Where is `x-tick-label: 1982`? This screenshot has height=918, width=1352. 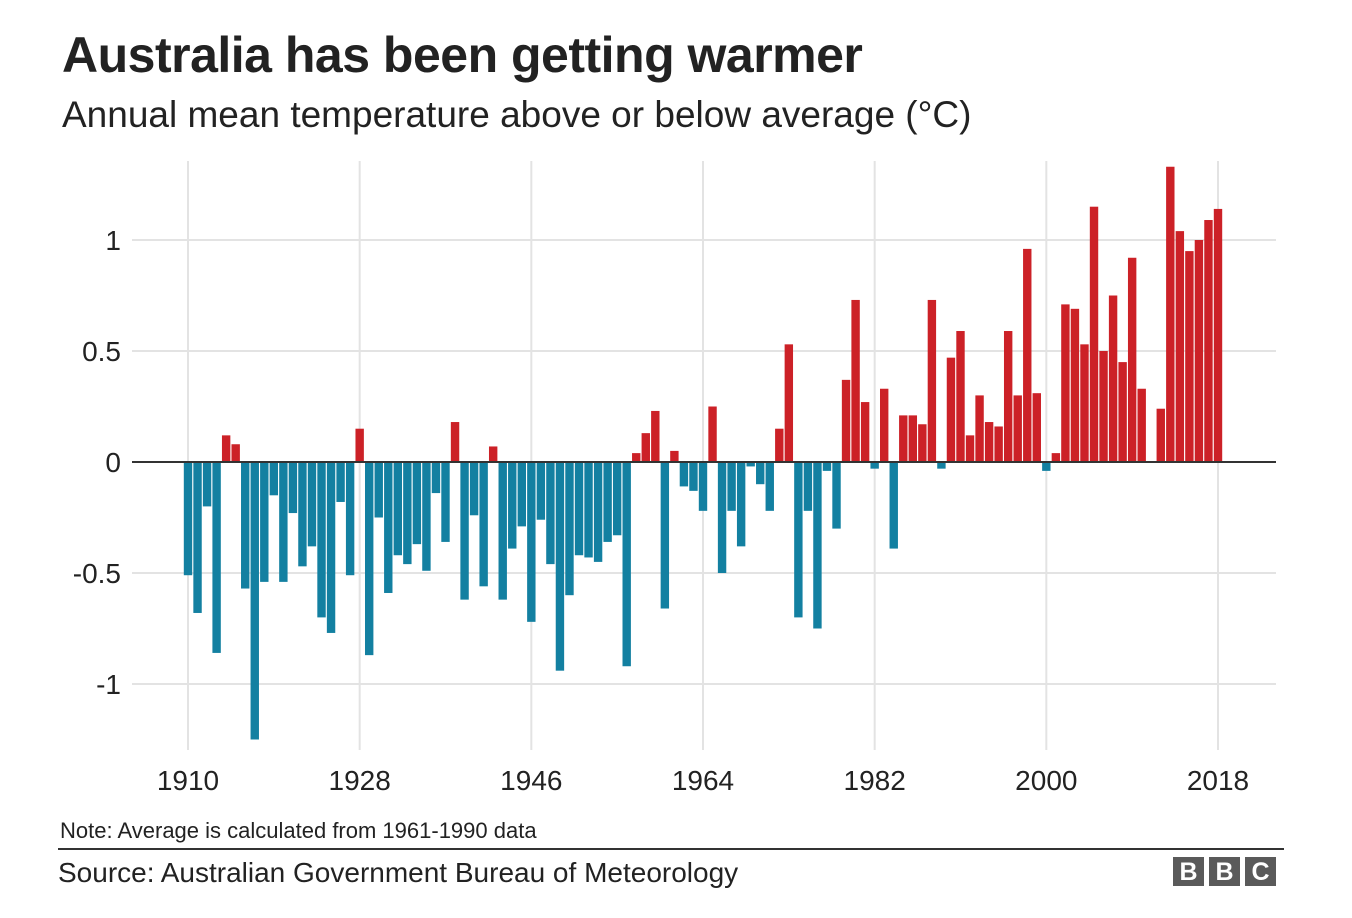
x-tick-label: 1982 is located at coordinates (875, 780).